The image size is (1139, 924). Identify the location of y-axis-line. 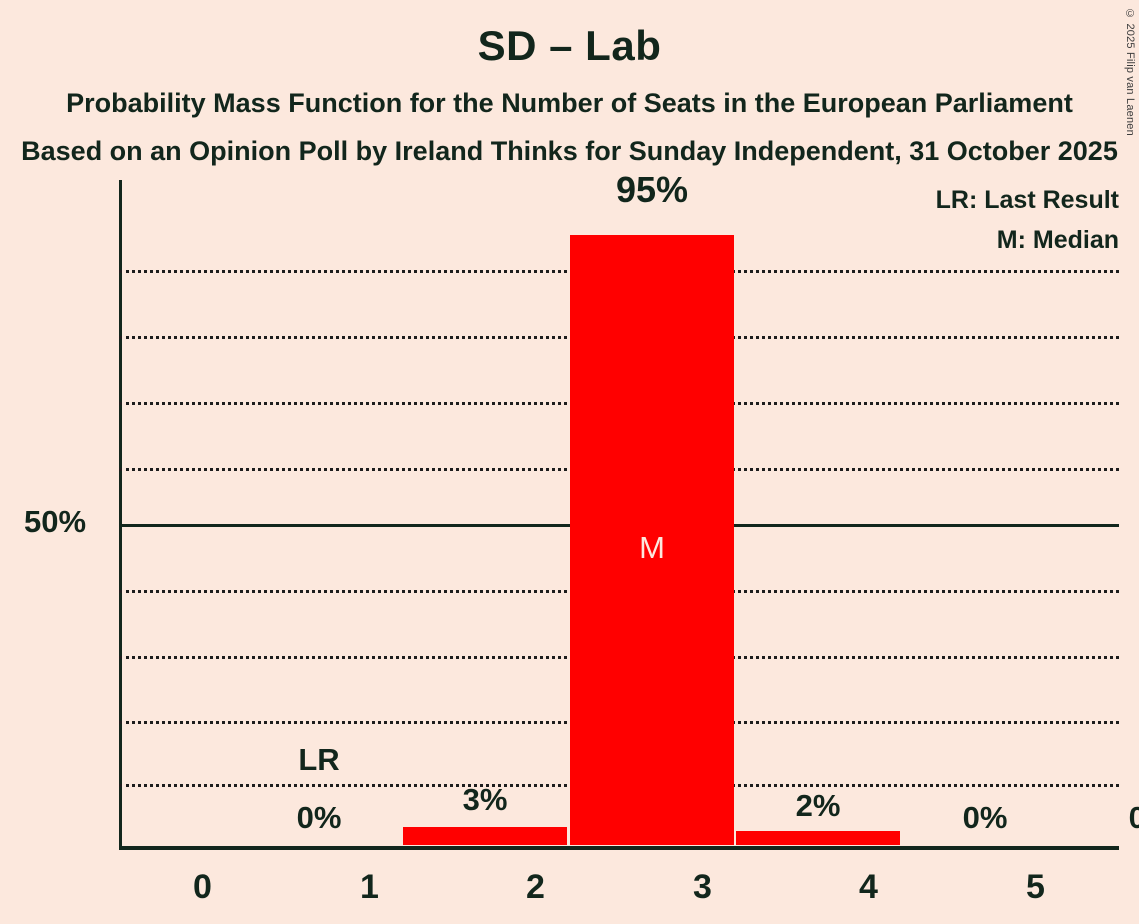
(120, 514).